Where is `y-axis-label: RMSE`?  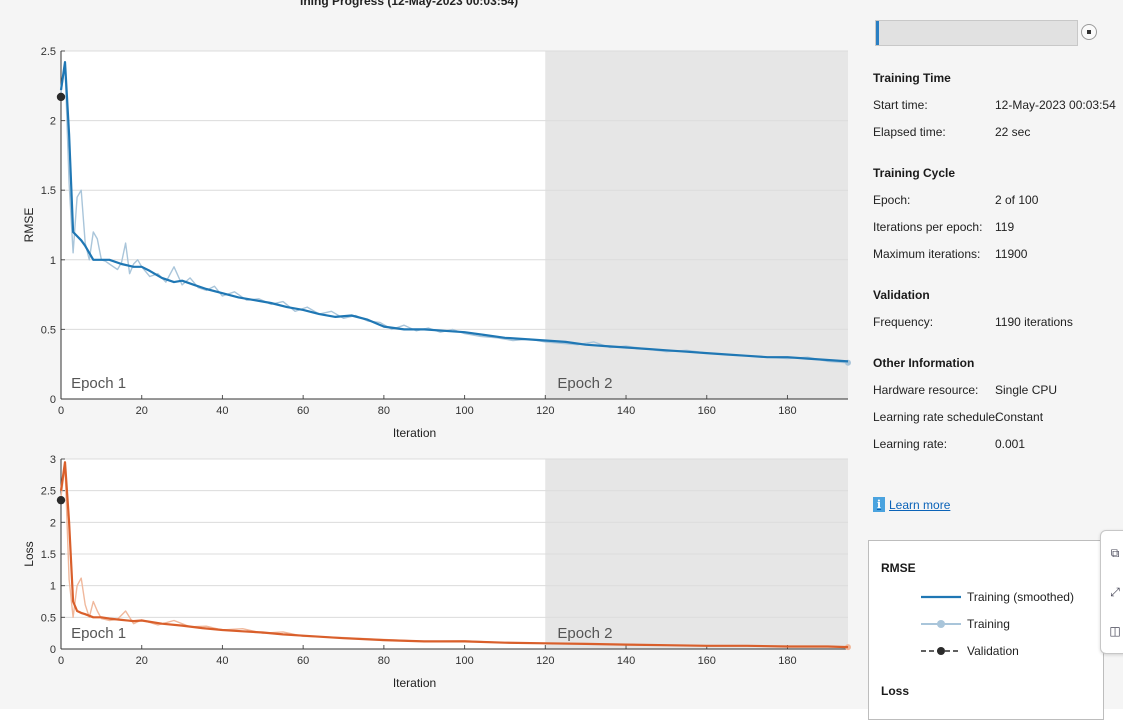
y-axis-label: RMSE is located at coordinates (29, 225).